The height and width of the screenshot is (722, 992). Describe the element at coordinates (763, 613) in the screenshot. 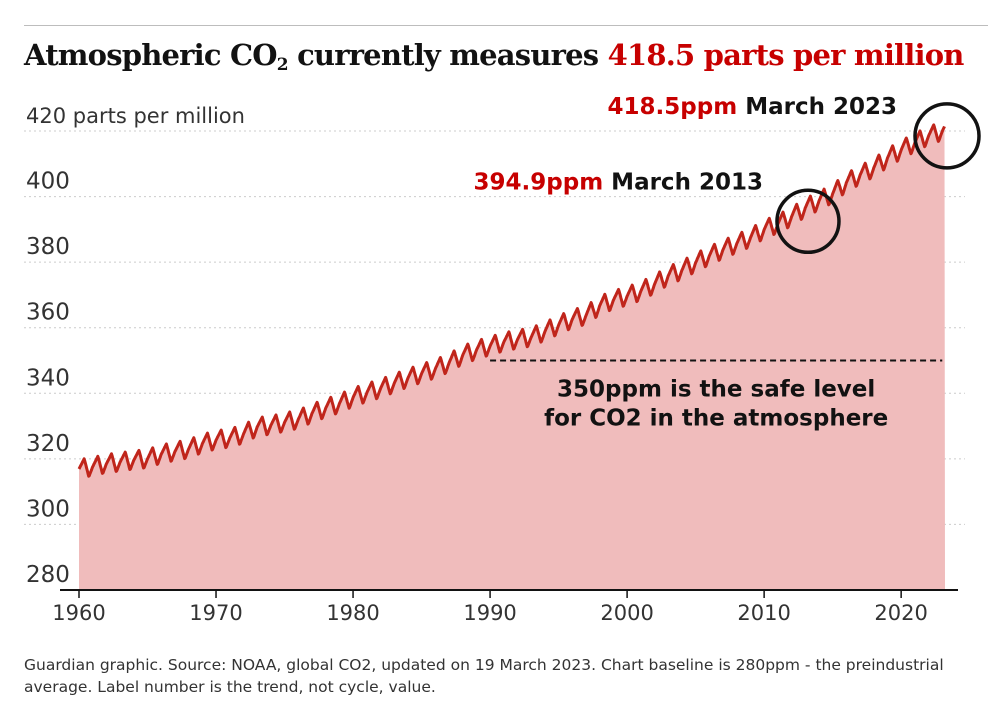

I see `x-tick-label: 2010` at that location.